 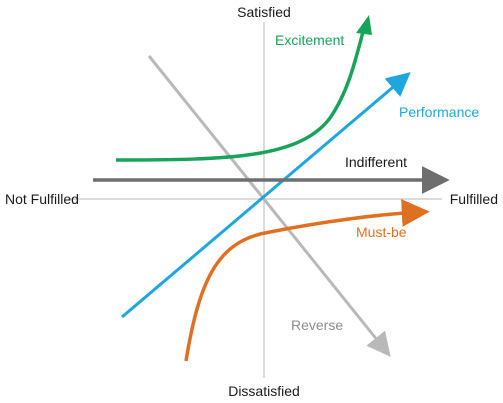 What do you see at coordinates (376, 162) in the screenshot?
I see `indifferent-label: Indifferent` at bounding box center [376, 162].